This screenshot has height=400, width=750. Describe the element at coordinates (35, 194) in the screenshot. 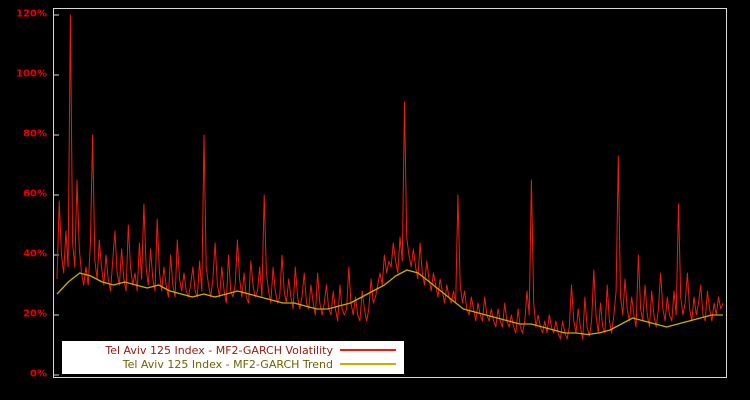

I see `y-tick-label: 60%` at that location.